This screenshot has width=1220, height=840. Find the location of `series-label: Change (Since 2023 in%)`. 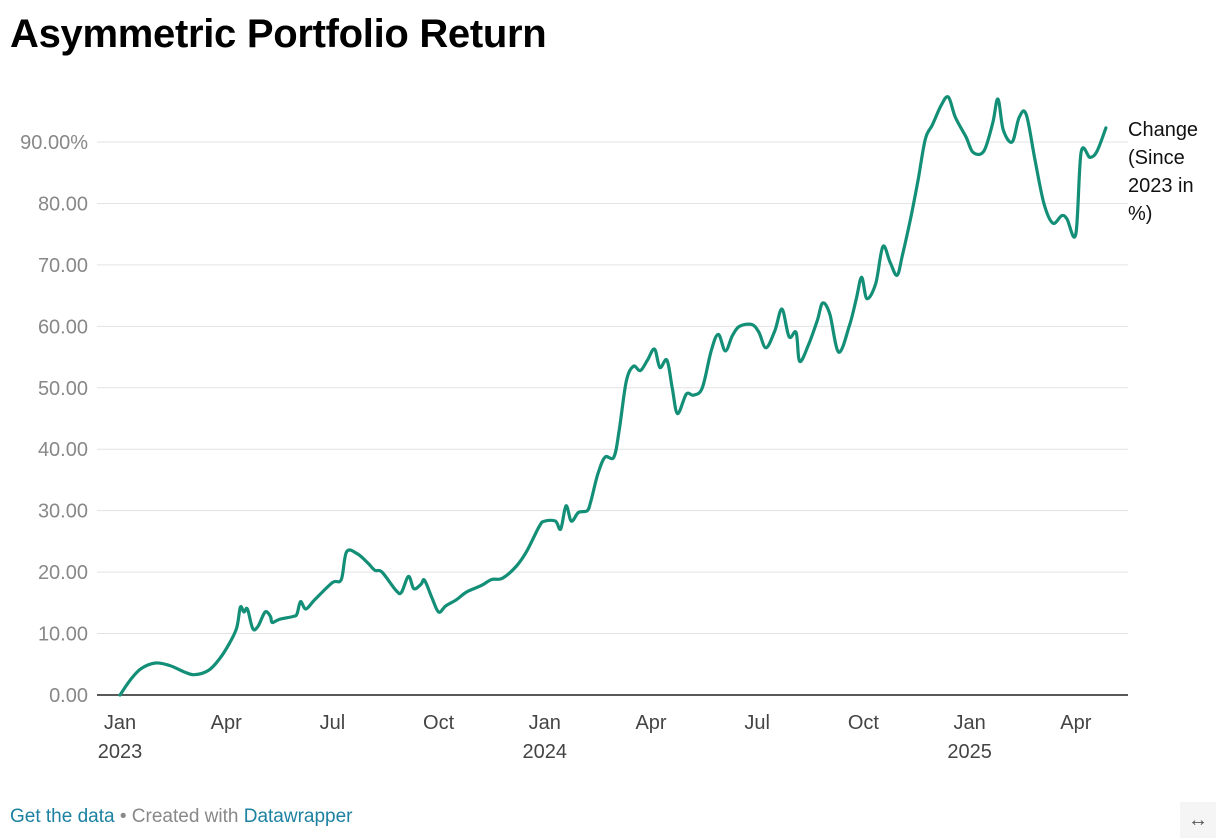

series-label: Change (Since 2023 in%) is located at coordinates (1163, 172).